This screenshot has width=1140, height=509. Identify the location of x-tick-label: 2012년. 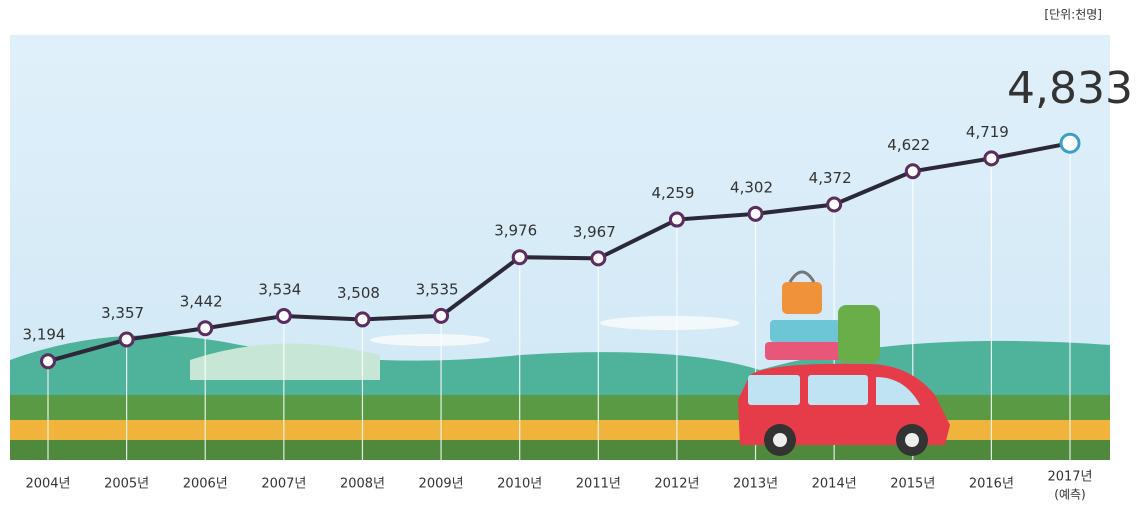
(676, 484).